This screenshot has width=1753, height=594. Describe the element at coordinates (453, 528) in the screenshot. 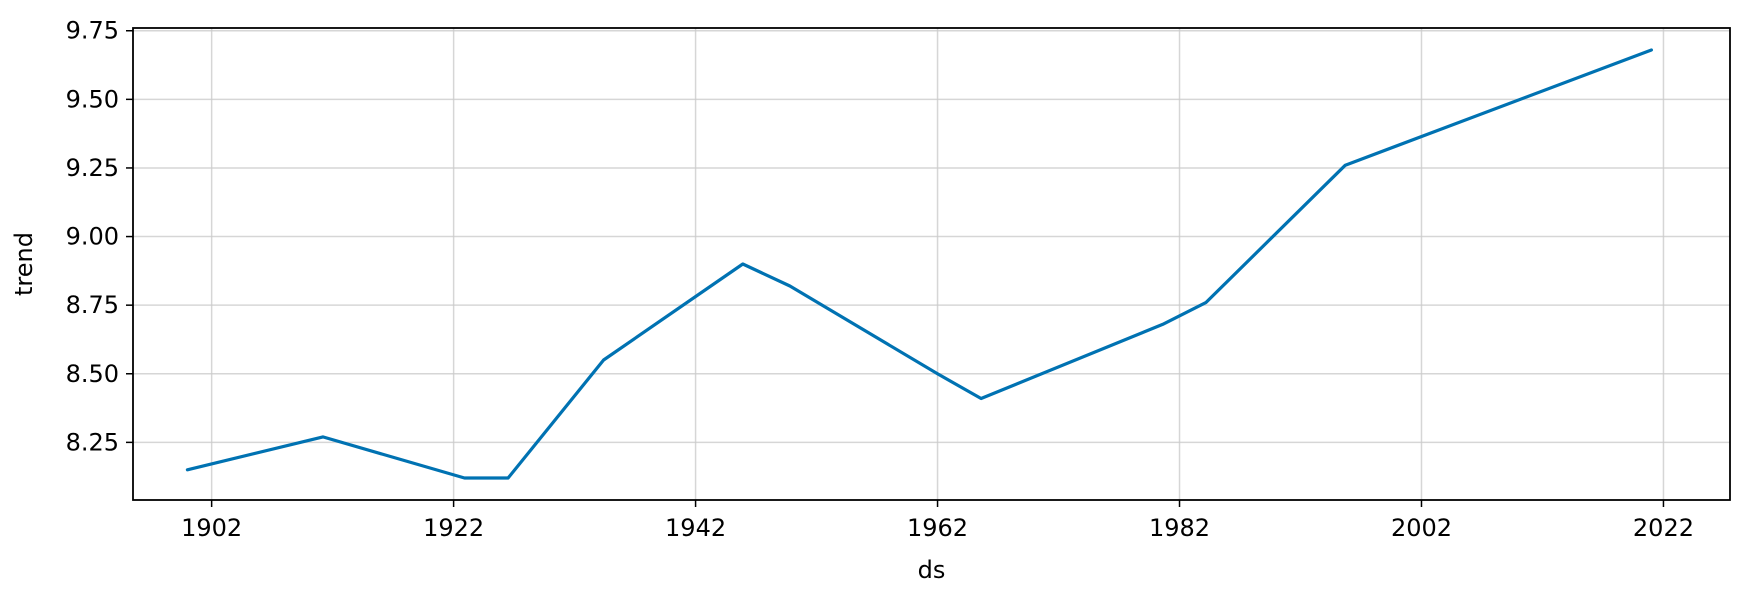

I see `x-tick-label: 1922` at that location.